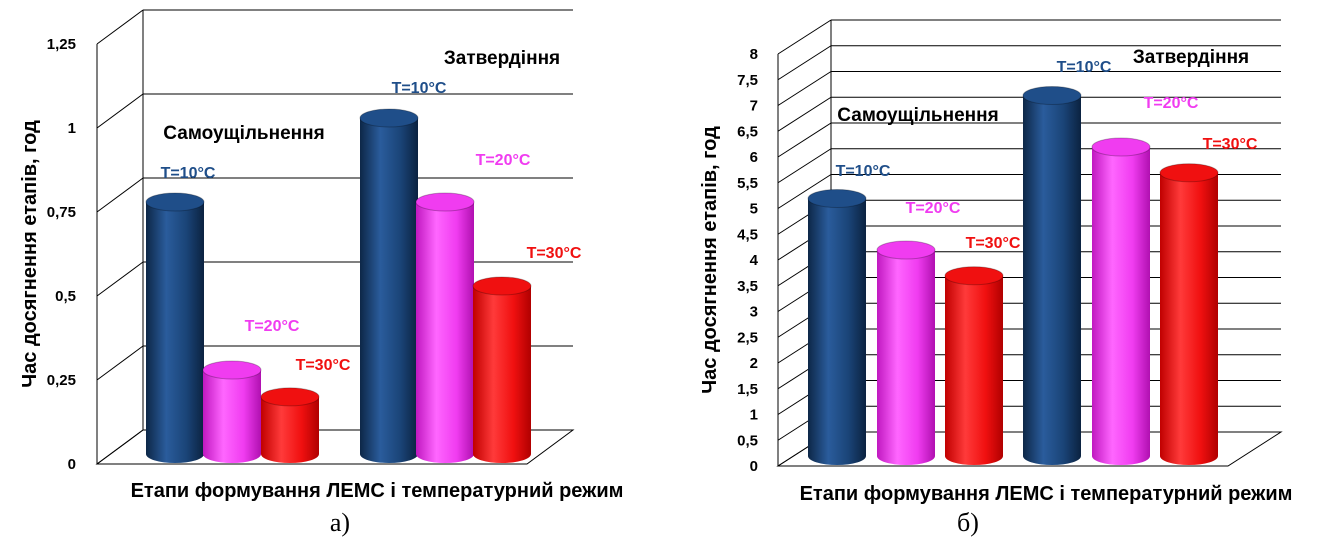  Describe the element at coordinates (747, 286) in the screenshot. I see `y-tick-label: 3,5` at that location.